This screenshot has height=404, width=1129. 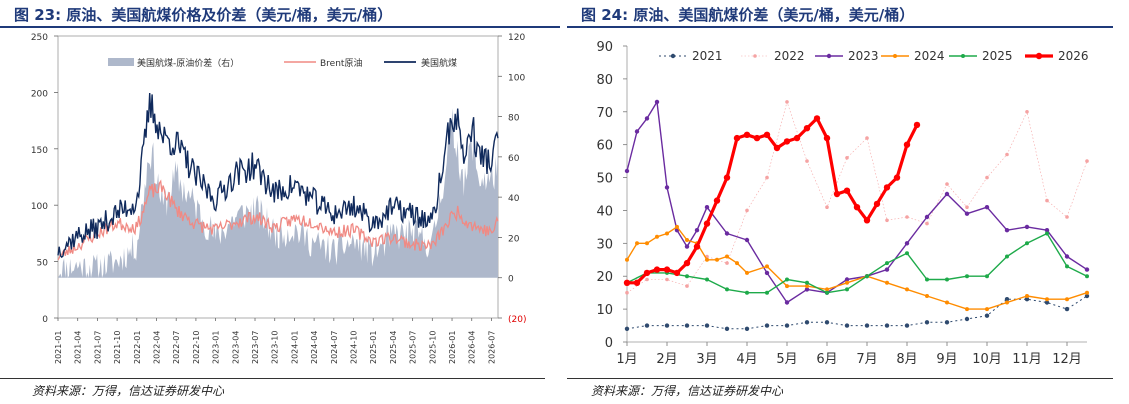 What do you see at coordinates (432, 347) in the screenshot?
I see `x-tick-label: 2025-10` at bounding box center [432, 347].